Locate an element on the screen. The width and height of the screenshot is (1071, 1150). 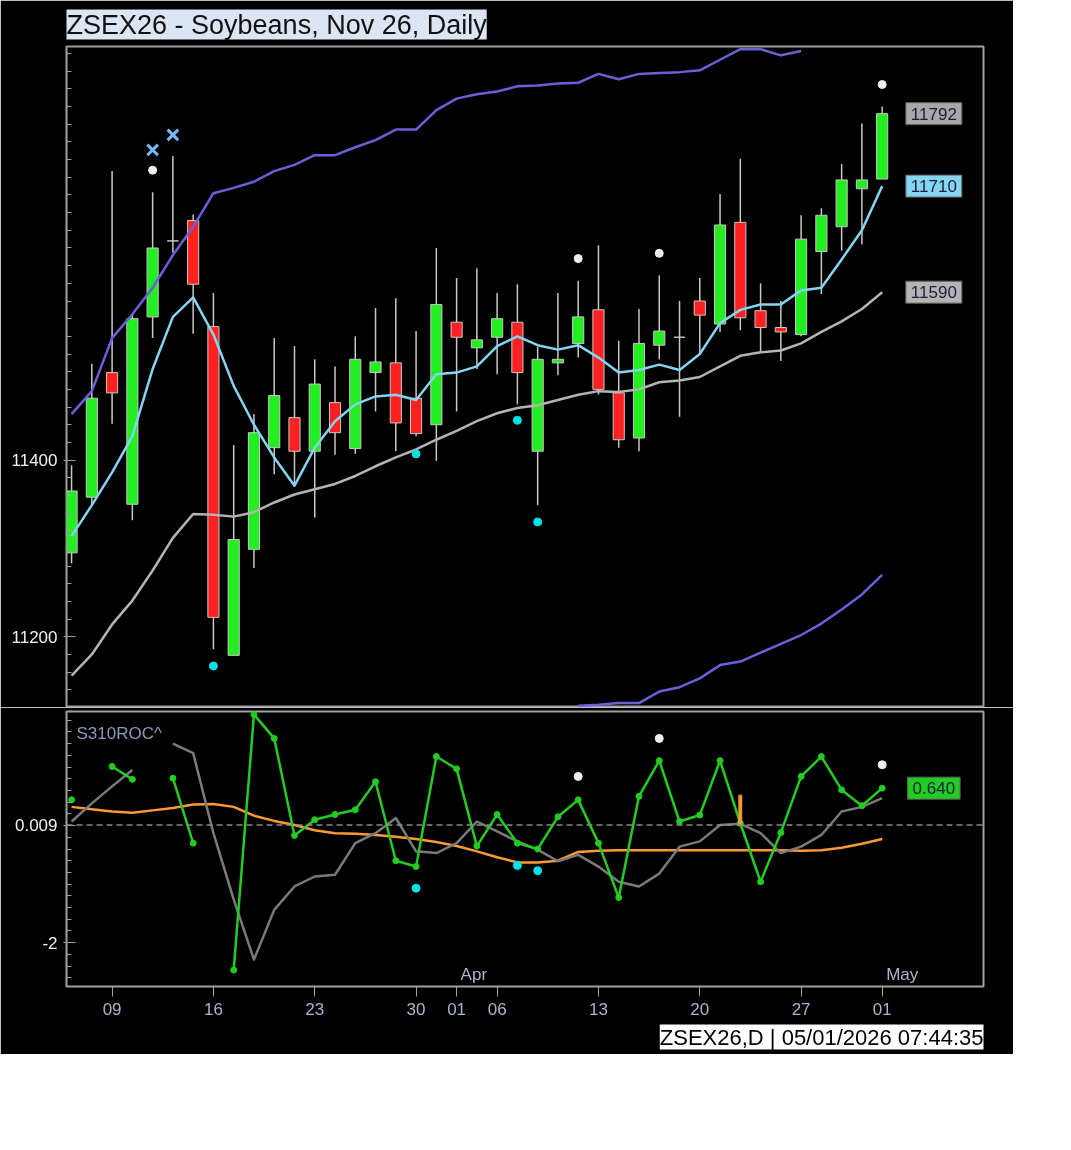
x-tick-label: 30 is located at coordinates (416, 1009).